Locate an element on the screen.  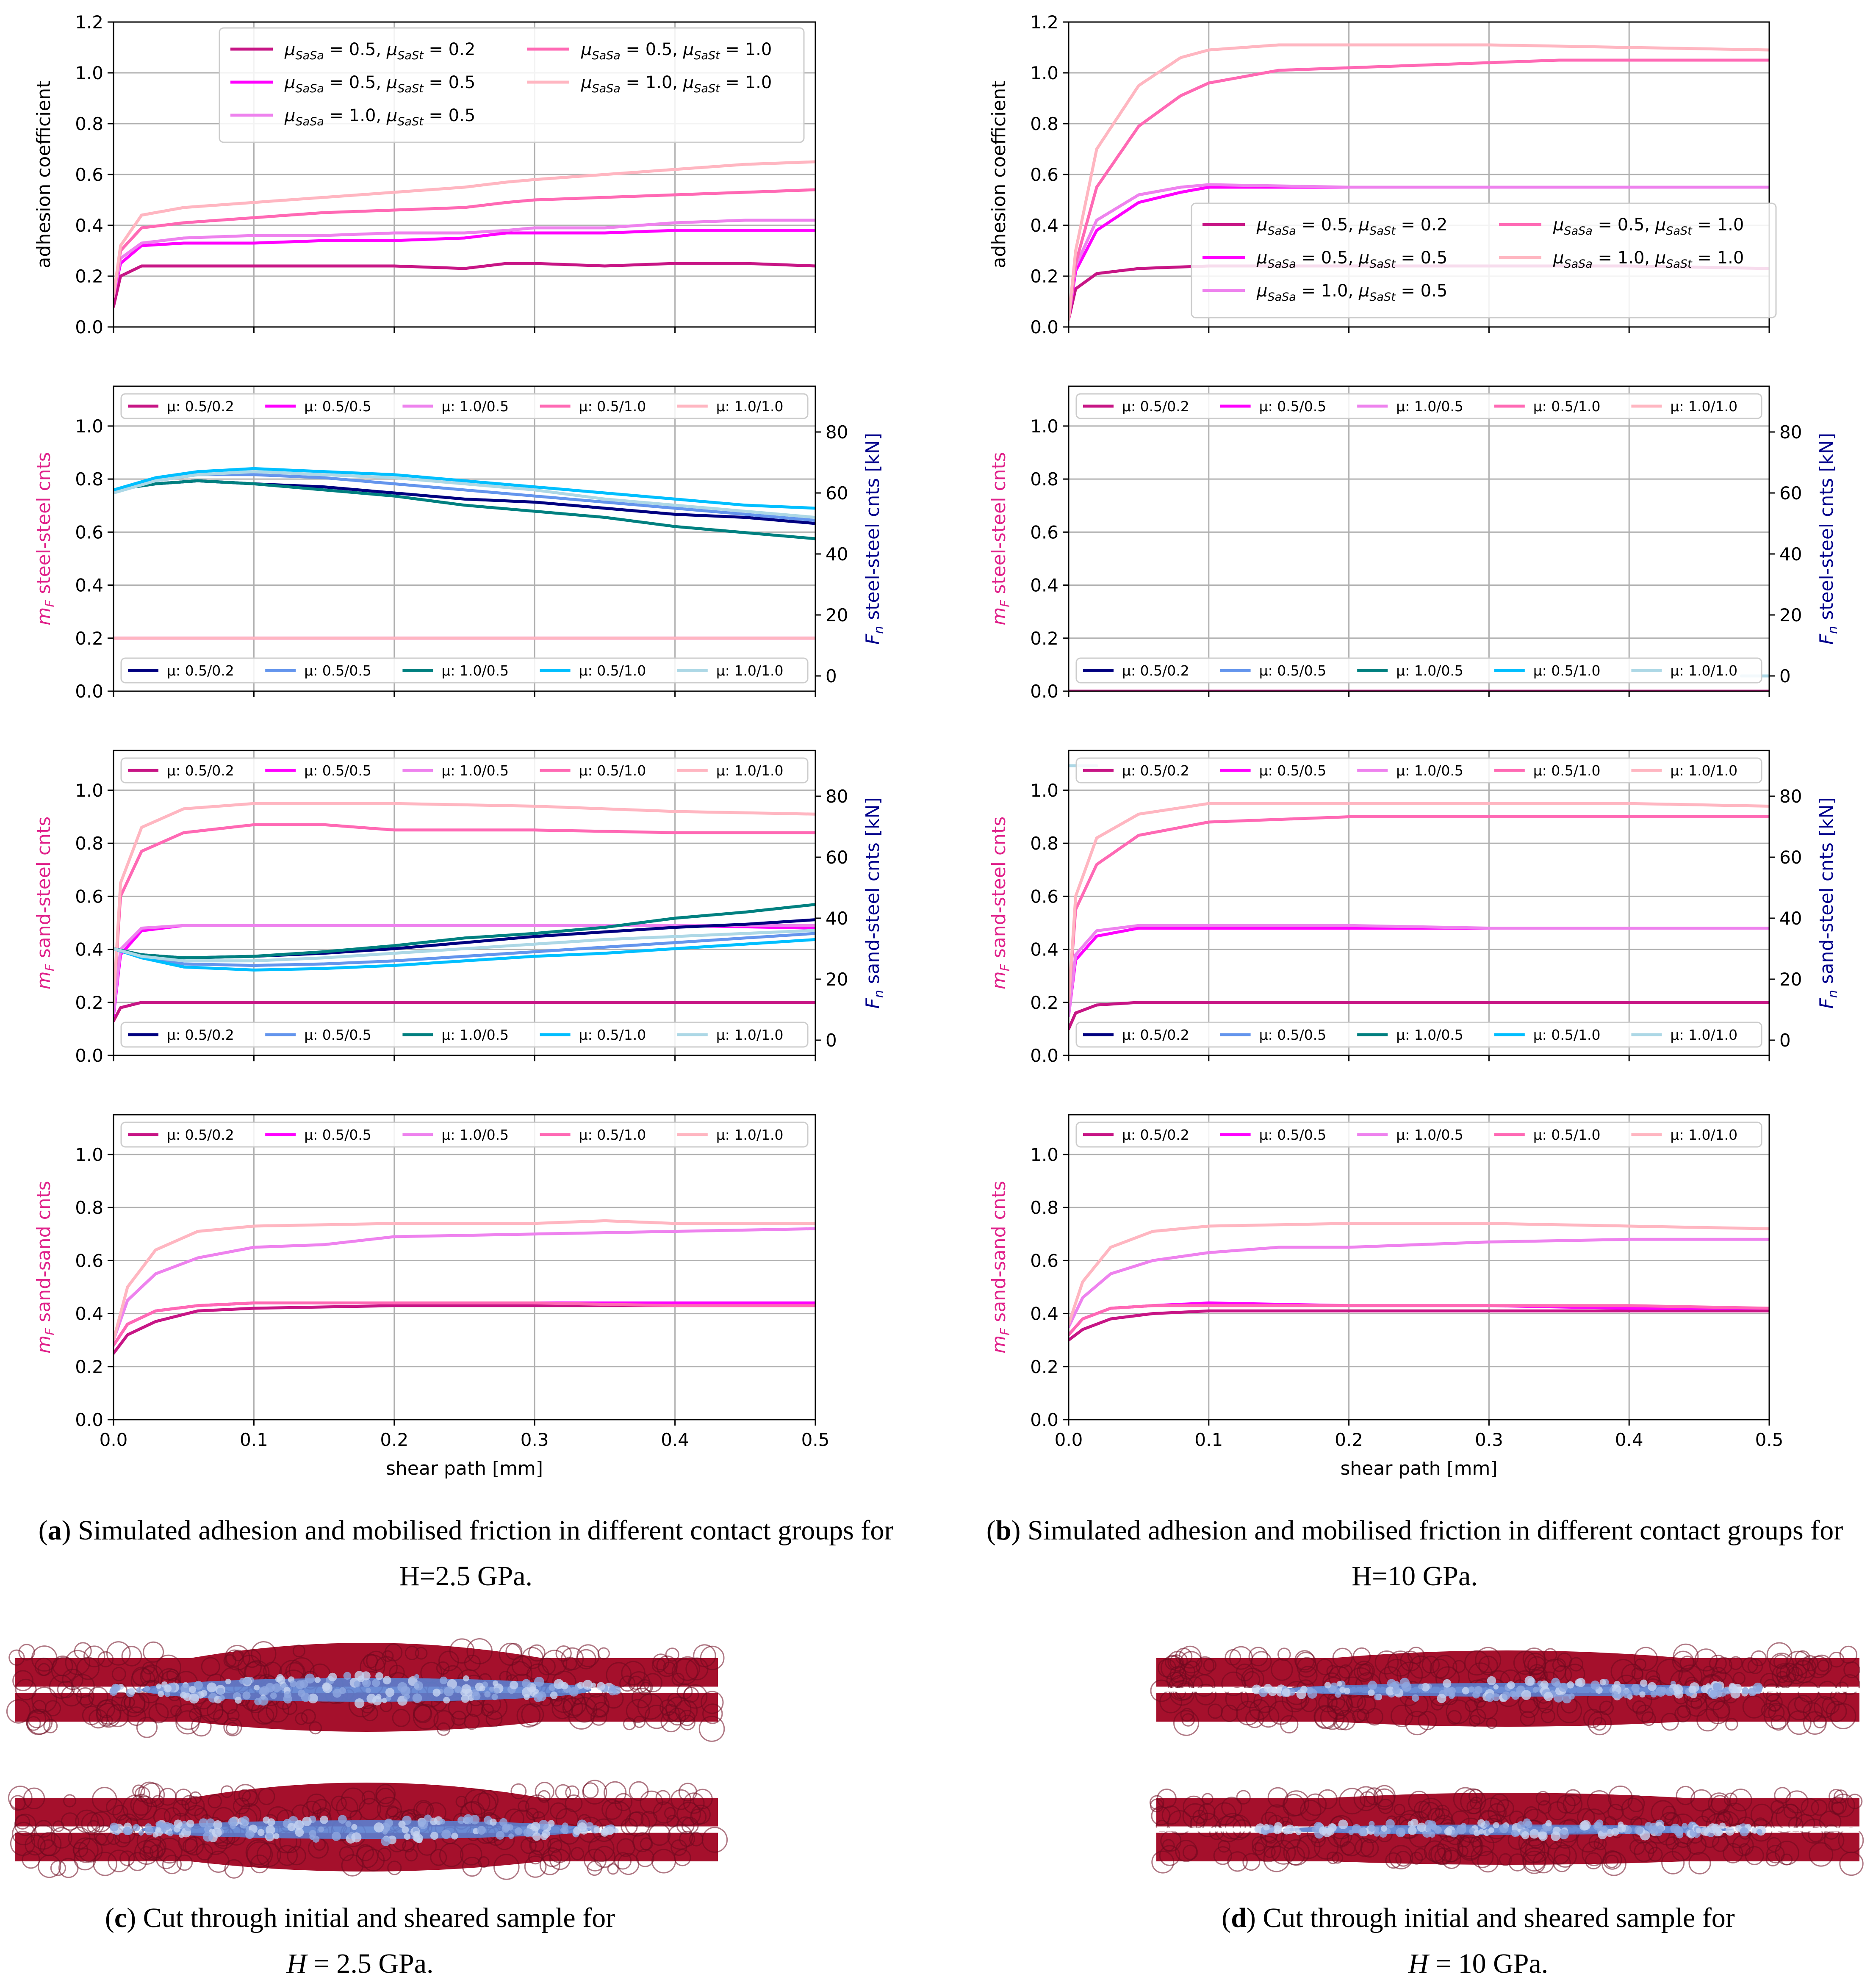
axes-frame is located at coordinates (1419, 903).